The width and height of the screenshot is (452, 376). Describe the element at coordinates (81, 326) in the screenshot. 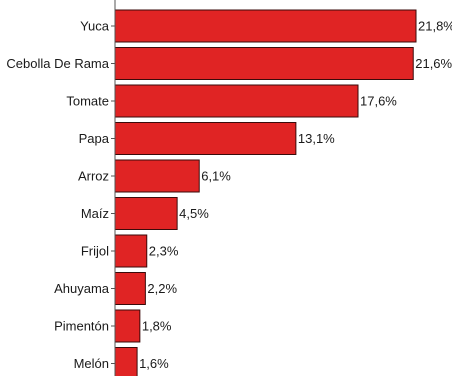

I see `category-label: Pimentón` at that location.